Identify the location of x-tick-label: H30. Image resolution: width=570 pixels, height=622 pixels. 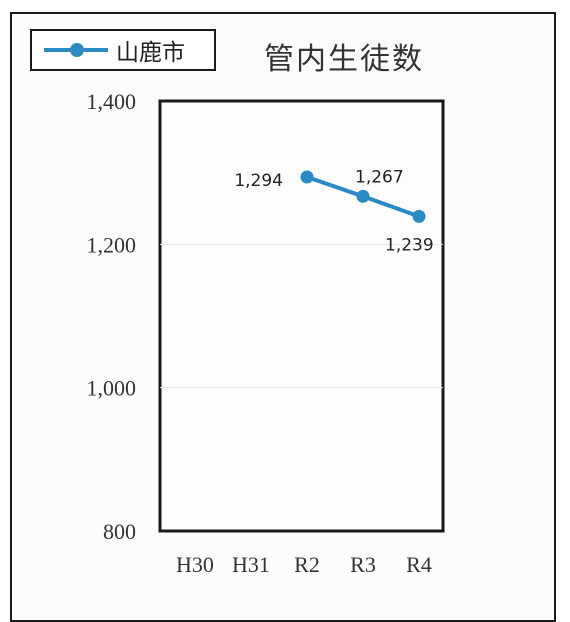
(195, 564).